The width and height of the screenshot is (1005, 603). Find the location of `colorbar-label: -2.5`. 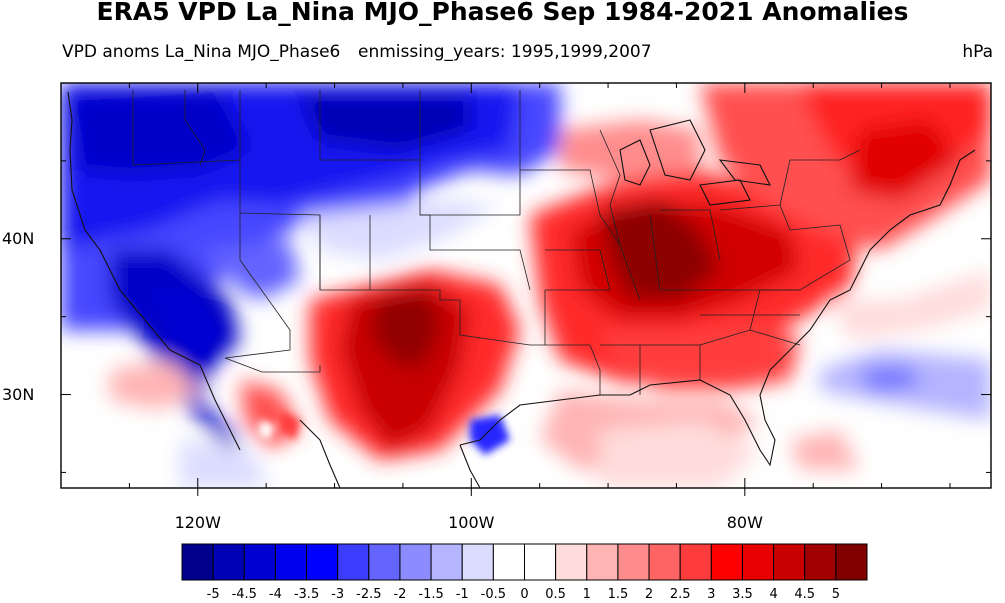

colorbar-label: -2.5 is located at coordinates (369, 594).